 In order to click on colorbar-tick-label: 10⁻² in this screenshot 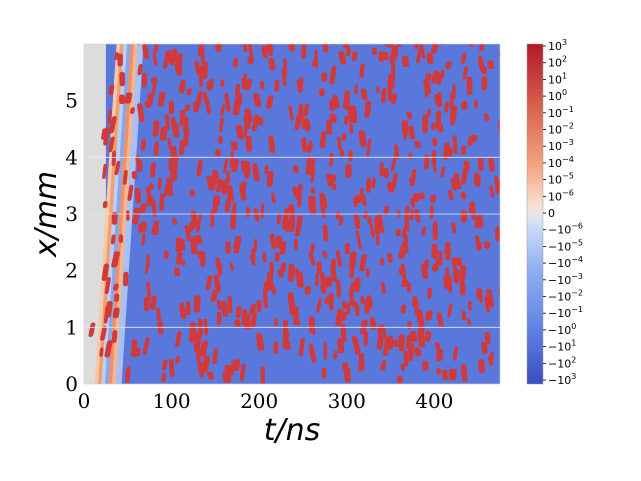, I will do `click(561, 129)`.